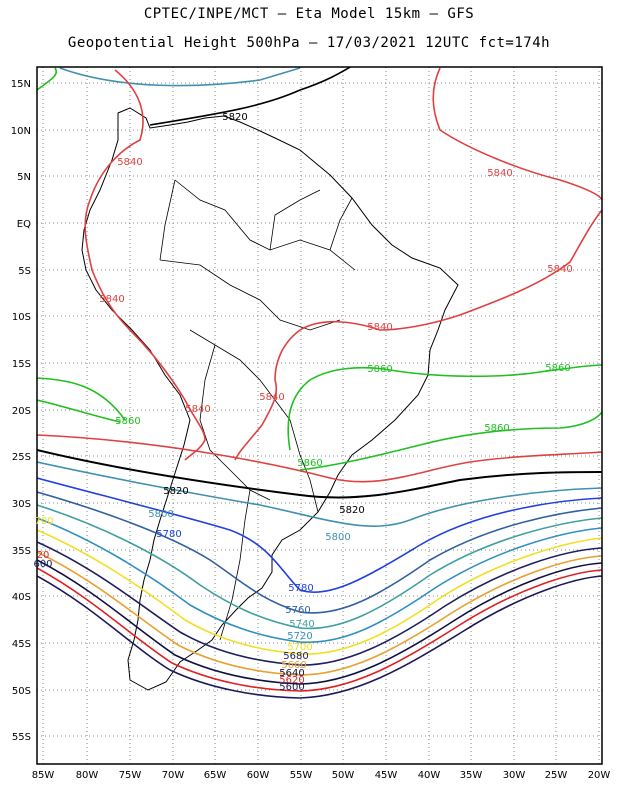 The height and width of the screenshot is (800, 618). Describe the element at coordinates (21, 737) in the screenshot. I see `lat-tick-label: 55S` at that location.